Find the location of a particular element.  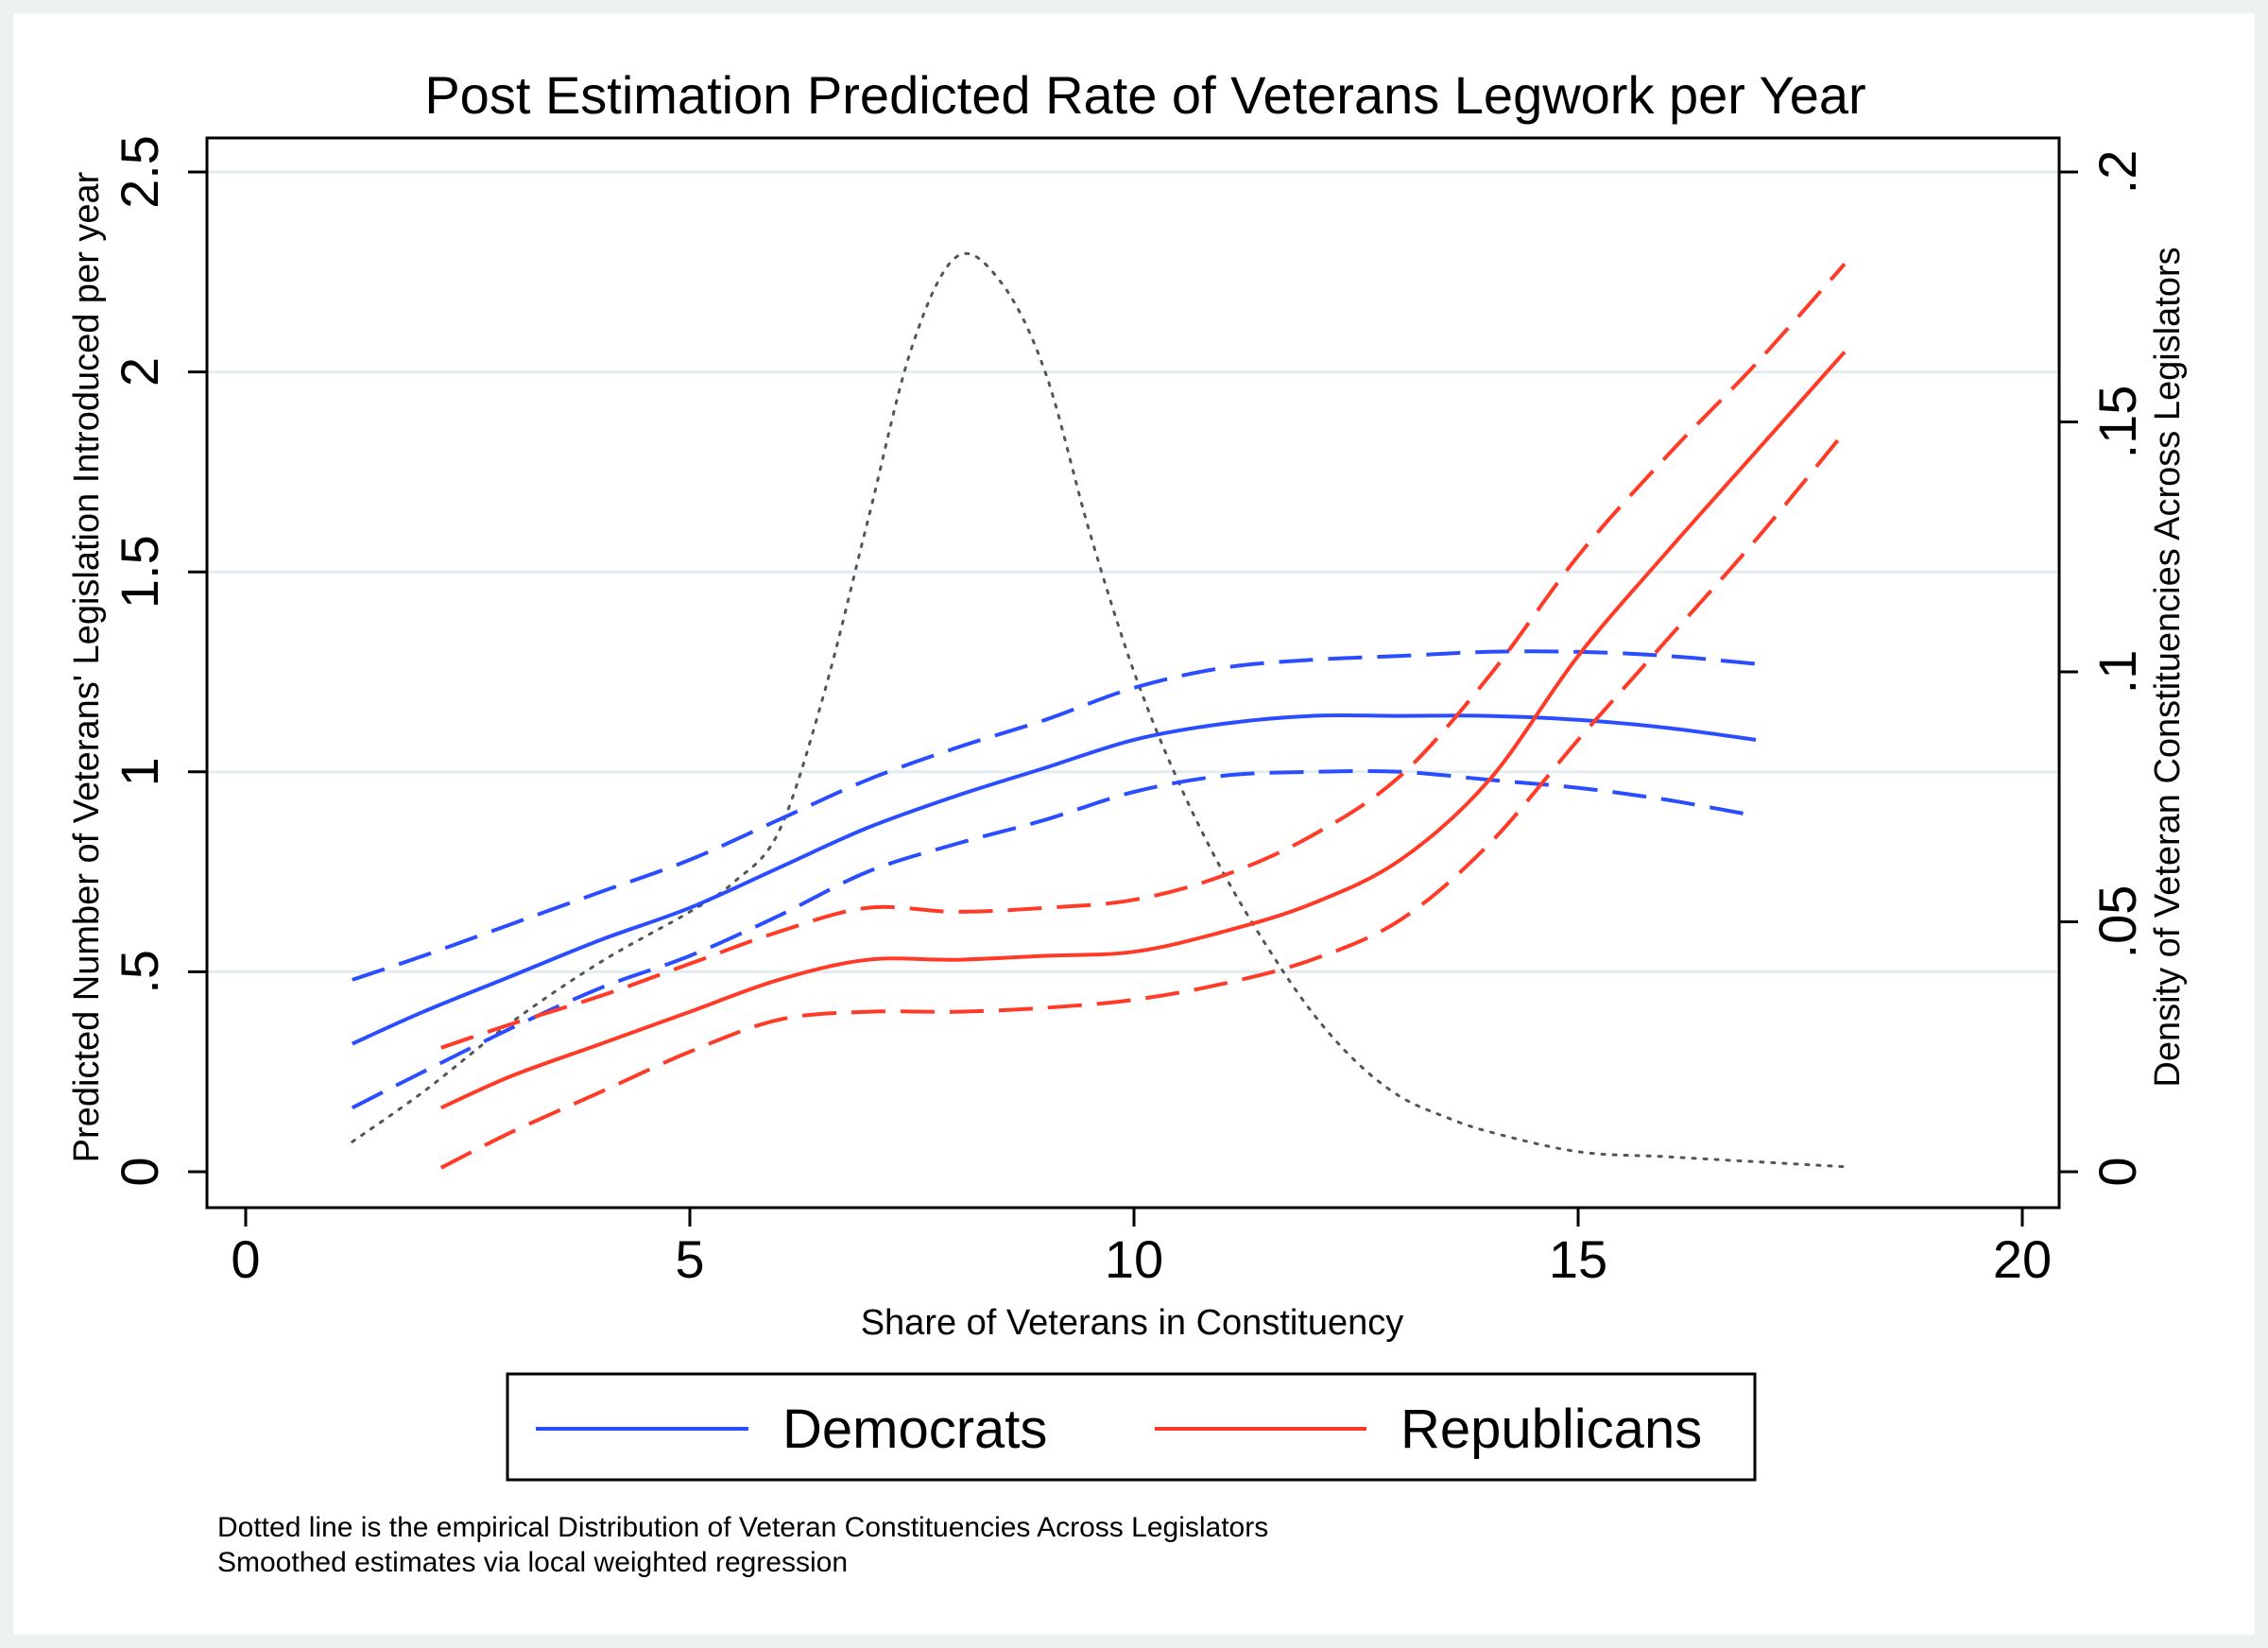

x-axis-label: Share of Veterans in Constituency is located at coordinates (1132, 1323).